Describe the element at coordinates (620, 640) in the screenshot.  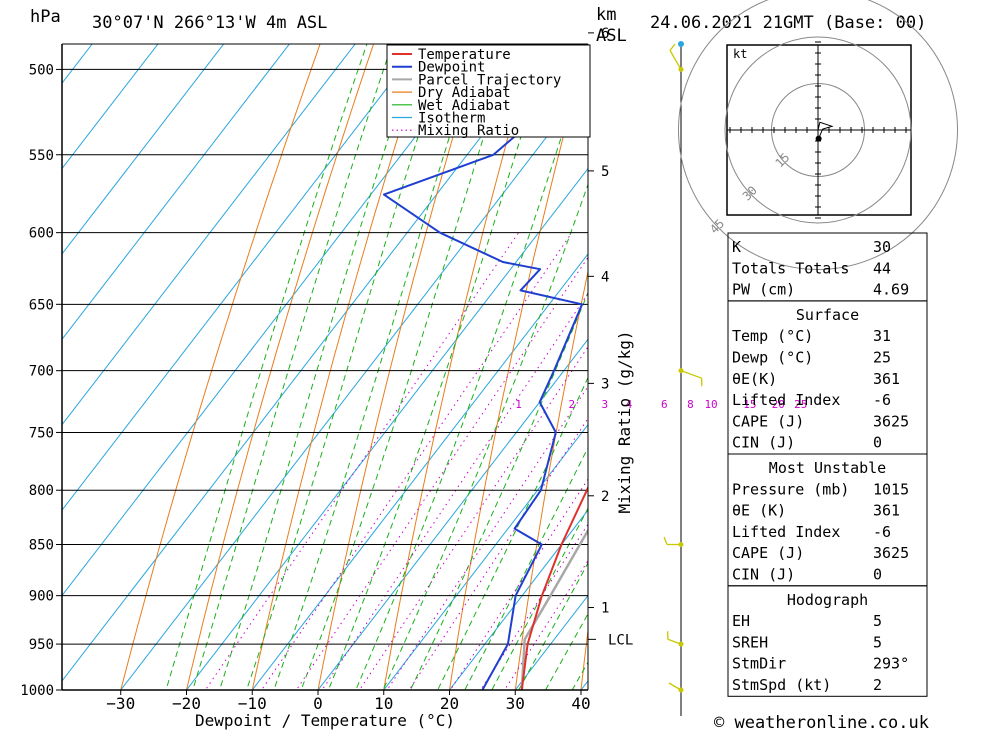
I see `lcl-label: LCL` at that location.